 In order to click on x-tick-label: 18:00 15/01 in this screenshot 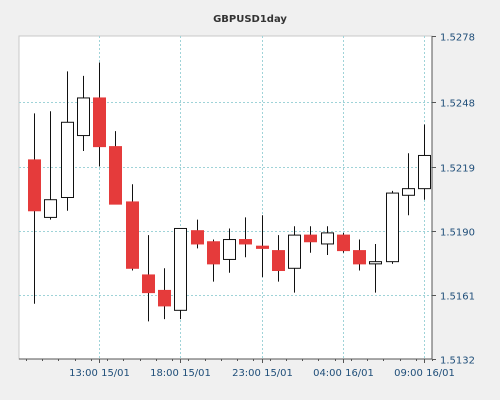, I will do `click(180, 373)`.